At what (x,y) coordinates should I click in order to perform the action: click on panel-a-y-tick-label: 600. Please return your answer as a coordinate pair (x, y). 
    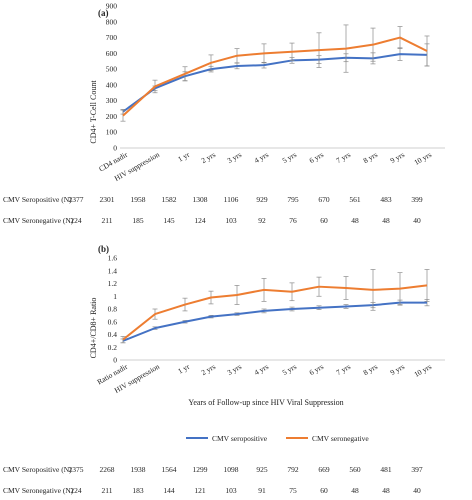
    Looking at the image, I should click on (112, 53).